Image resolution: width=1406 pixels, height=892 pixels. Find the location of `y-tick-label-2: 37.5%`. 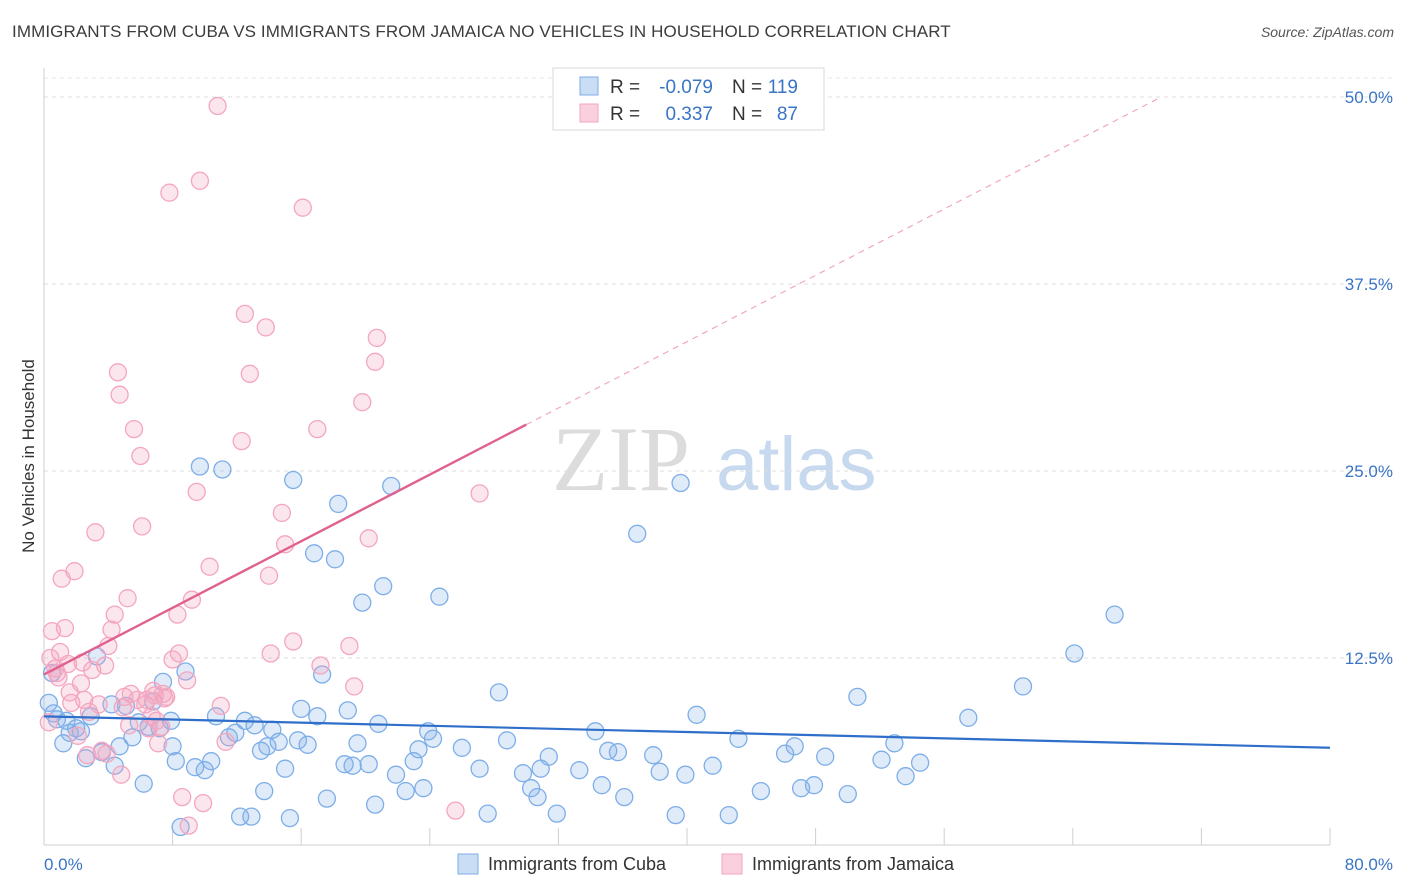

y-tick-label-2: 37.5% is located at coordinates (1369, 284).